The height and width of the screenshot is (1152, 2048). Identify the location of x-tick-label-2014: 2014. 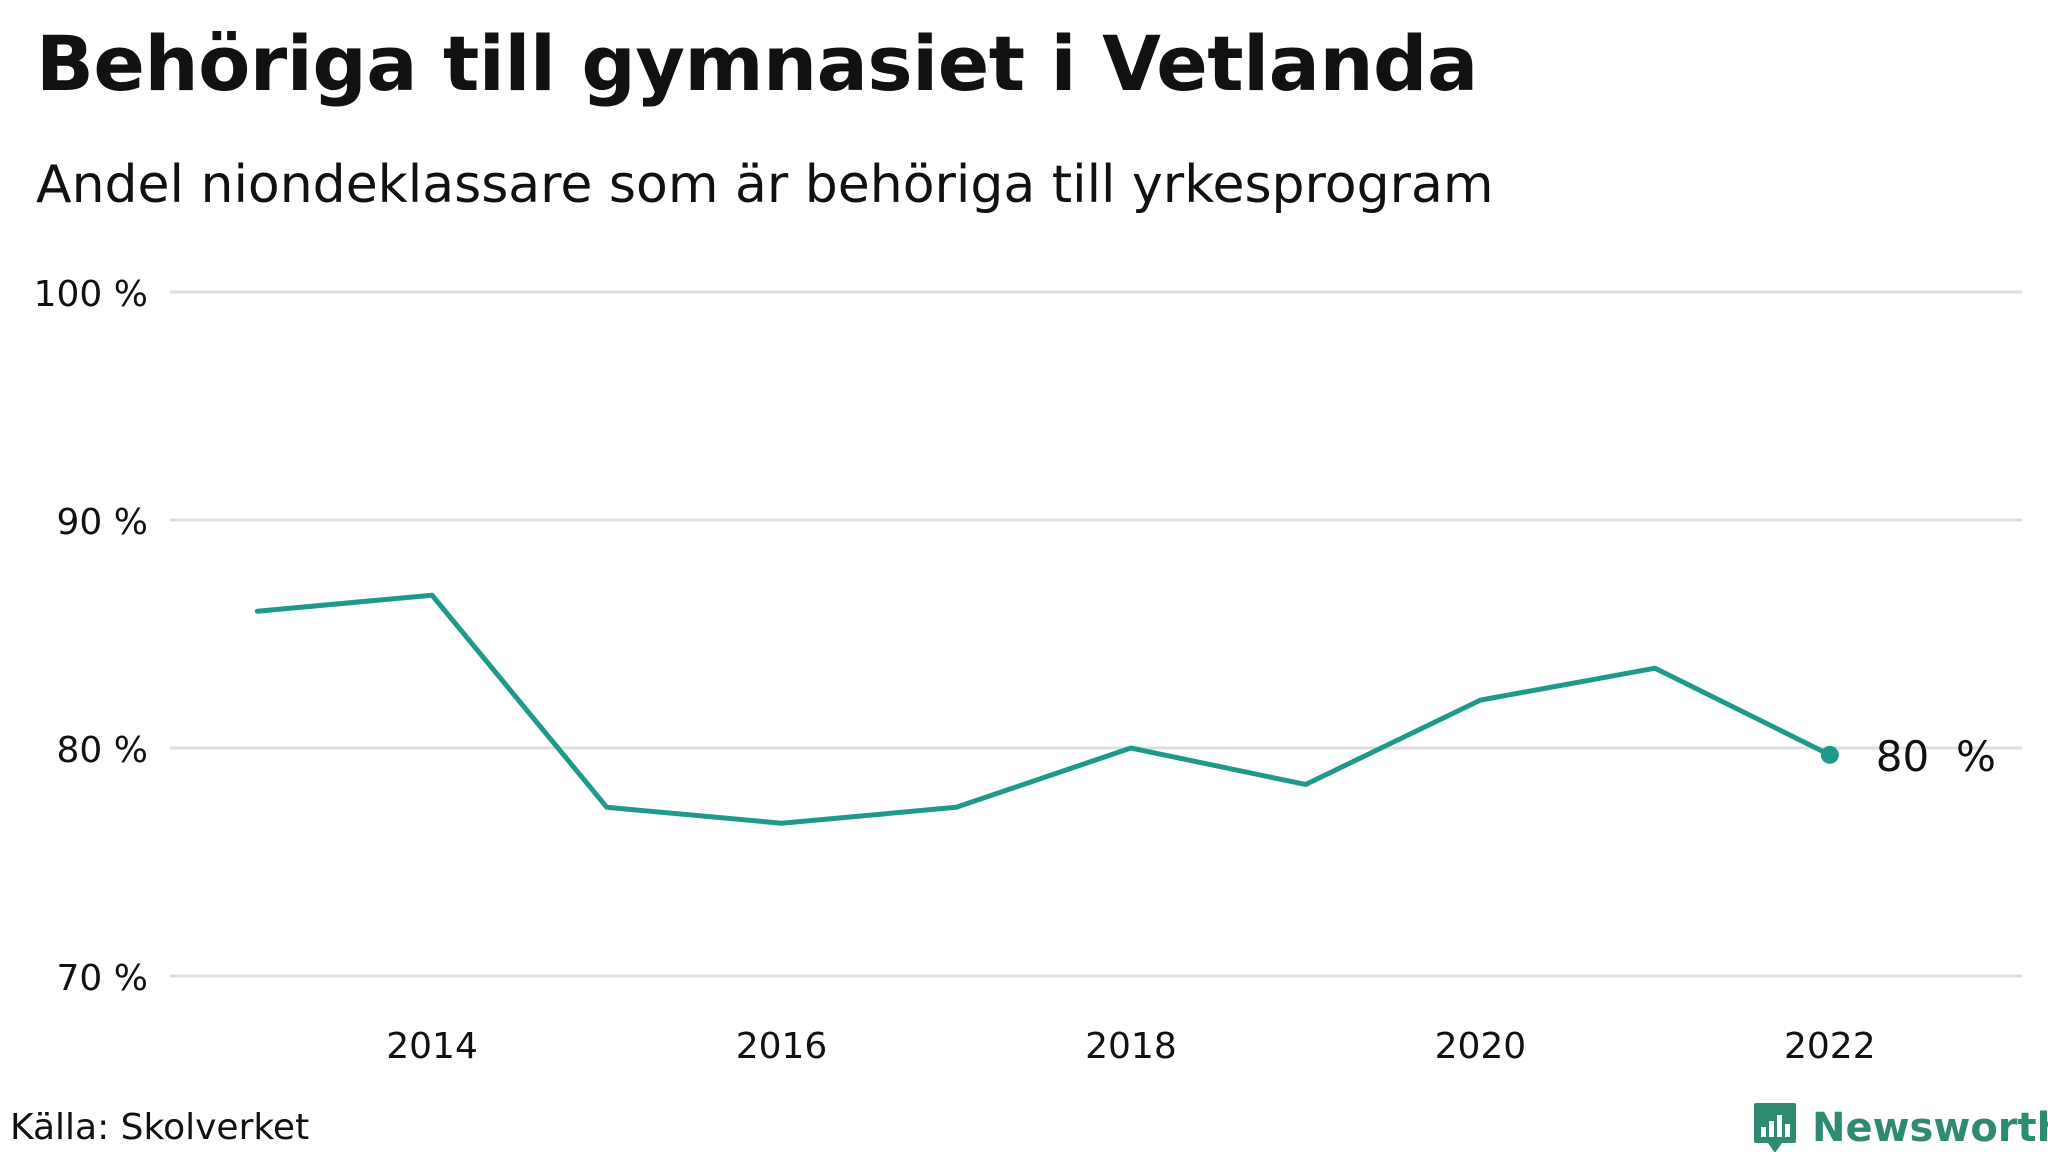
(432, 1046).